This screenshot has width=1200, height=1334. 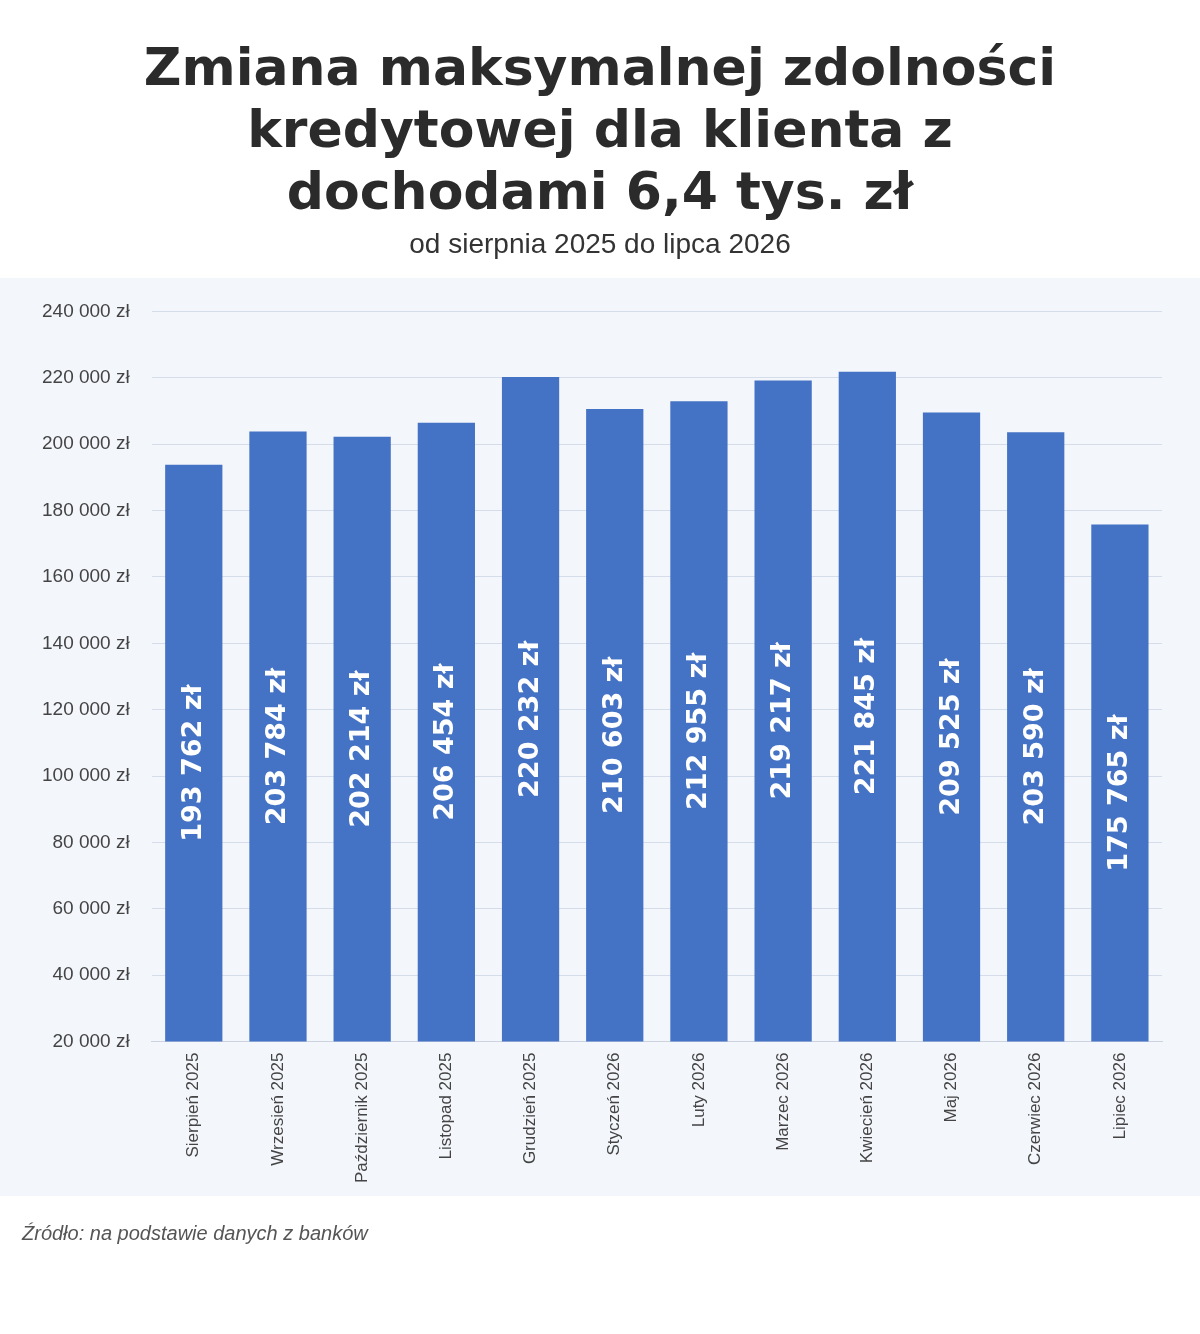 What do you see at coordinates (696, 731) in the screenshot?
I see `data-label: 212 955 zł` at bounding box center [696, 731].